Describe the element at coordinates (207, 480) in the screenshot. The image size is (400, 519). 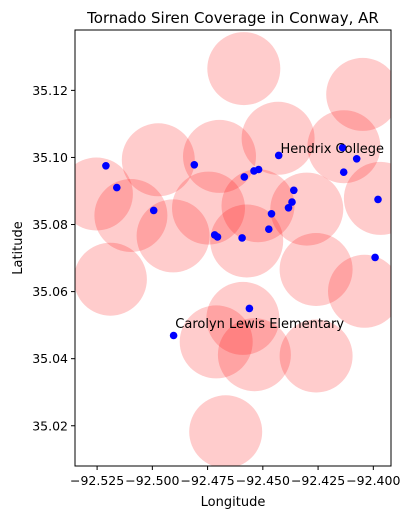
I see `x-tick-label: −92.475` at that location.